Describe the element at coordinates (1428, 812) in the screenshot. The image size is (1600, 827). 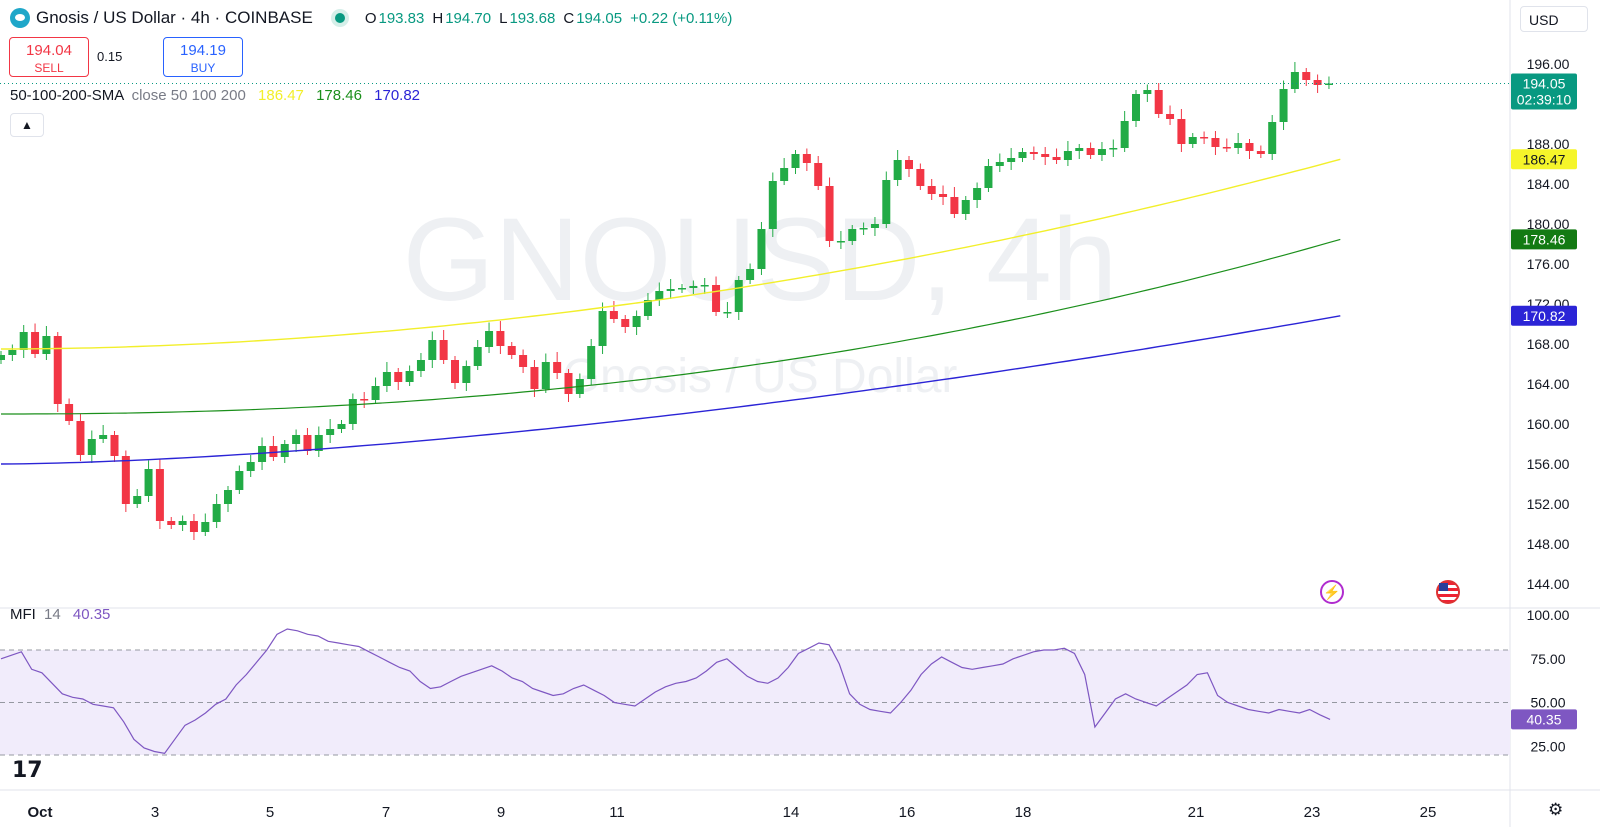
I see `time-tick-label: 25` at that location.